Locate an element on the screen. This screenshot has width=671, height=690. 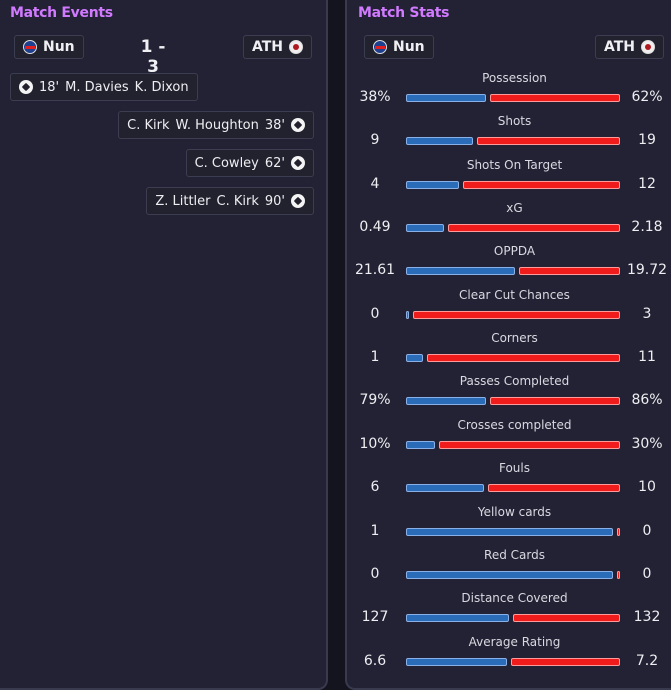
stats-home-team-chip: Nun is located at coordinates (399, 47).